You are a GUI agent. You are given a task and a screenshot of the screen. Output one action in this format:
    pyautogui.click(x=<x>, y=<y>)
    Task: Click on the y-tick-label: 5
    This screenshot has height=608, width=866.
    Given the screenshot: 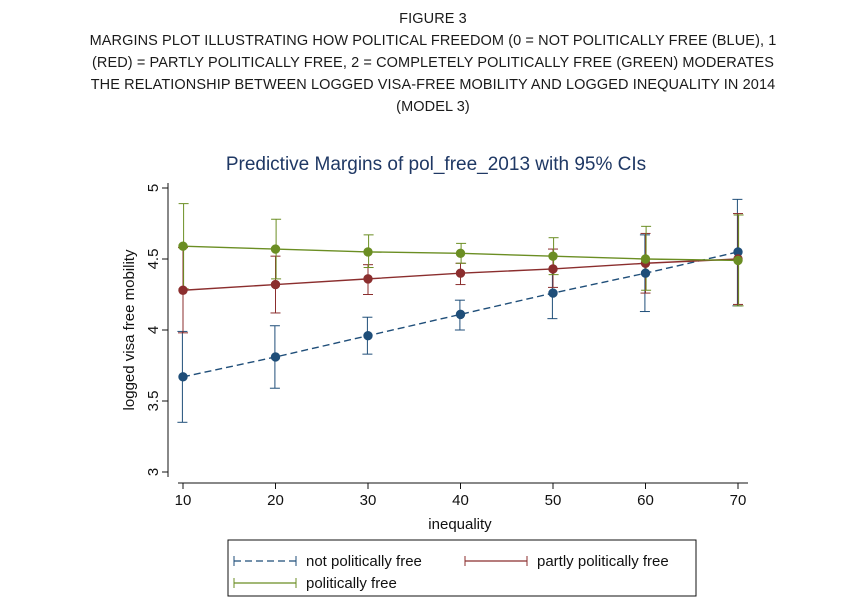 What is the action you would take?
    pyautogui.click(x=153, y=188)
    